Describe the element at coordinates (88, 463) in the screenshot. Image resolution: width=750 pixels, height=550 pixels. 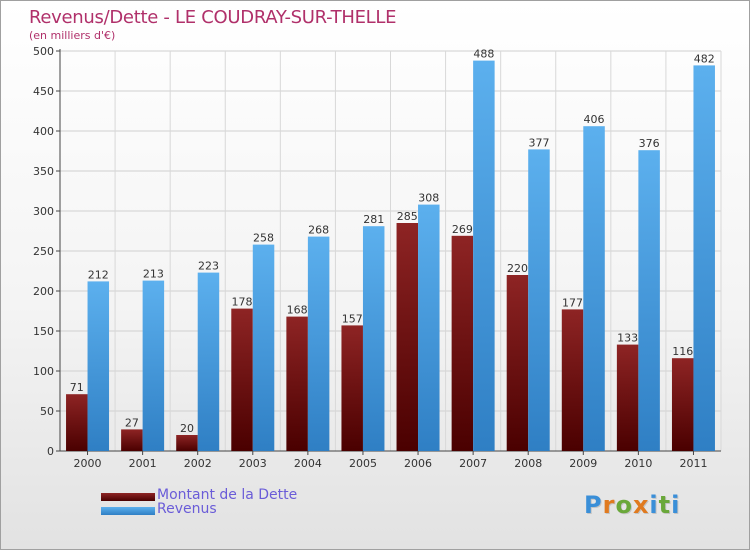
I see `x-tick-label: 2000` at that location.